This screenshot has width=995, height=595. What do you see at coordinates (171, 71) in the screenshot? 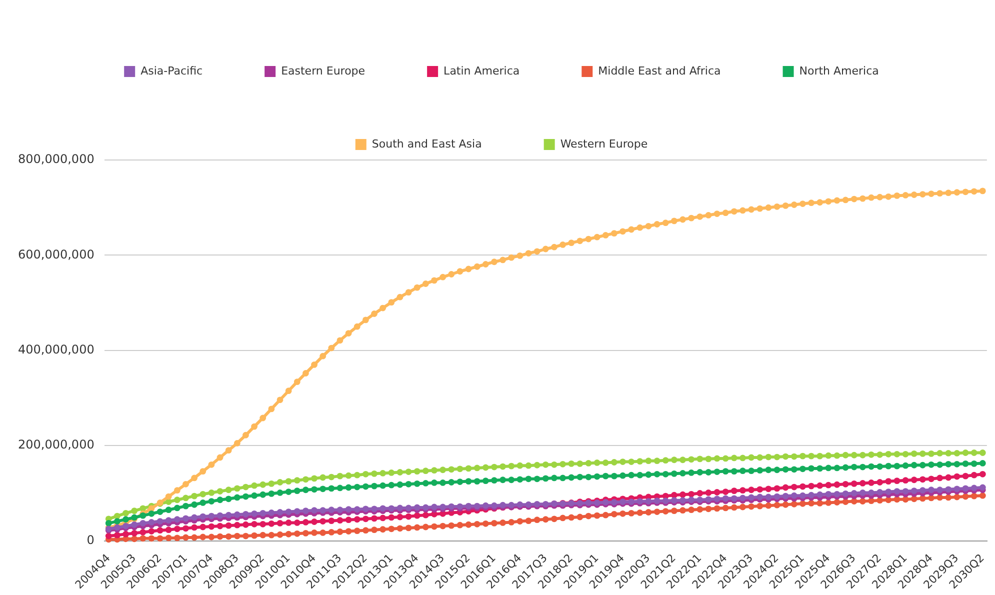
I see `legend-label: Asia-Pacific` at bounding box center [171, 71].